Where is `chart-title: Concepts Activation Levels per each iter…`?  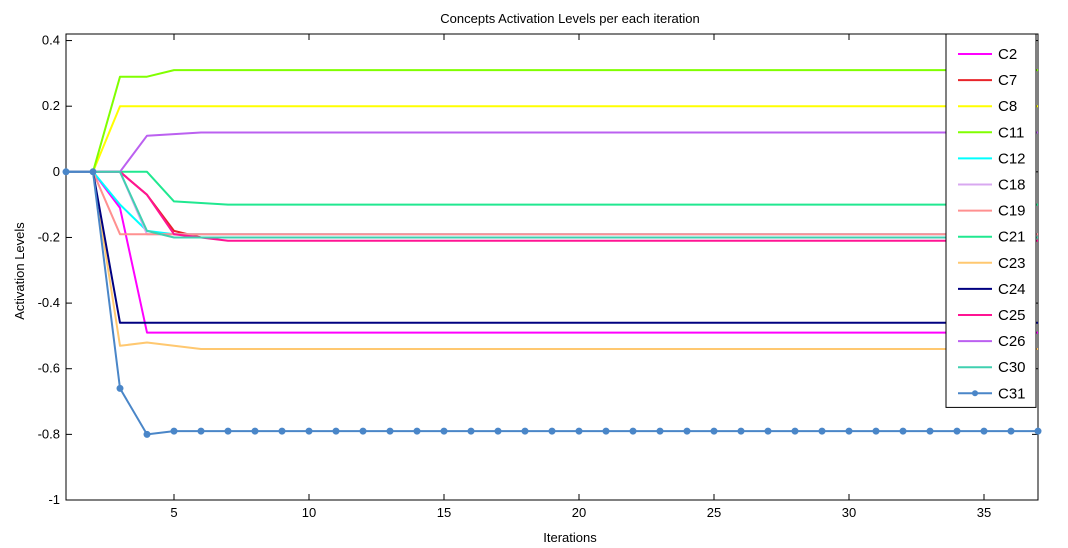 chart-title: Concepts Activation Levels per each iter… is located at coordinates (569, 18).